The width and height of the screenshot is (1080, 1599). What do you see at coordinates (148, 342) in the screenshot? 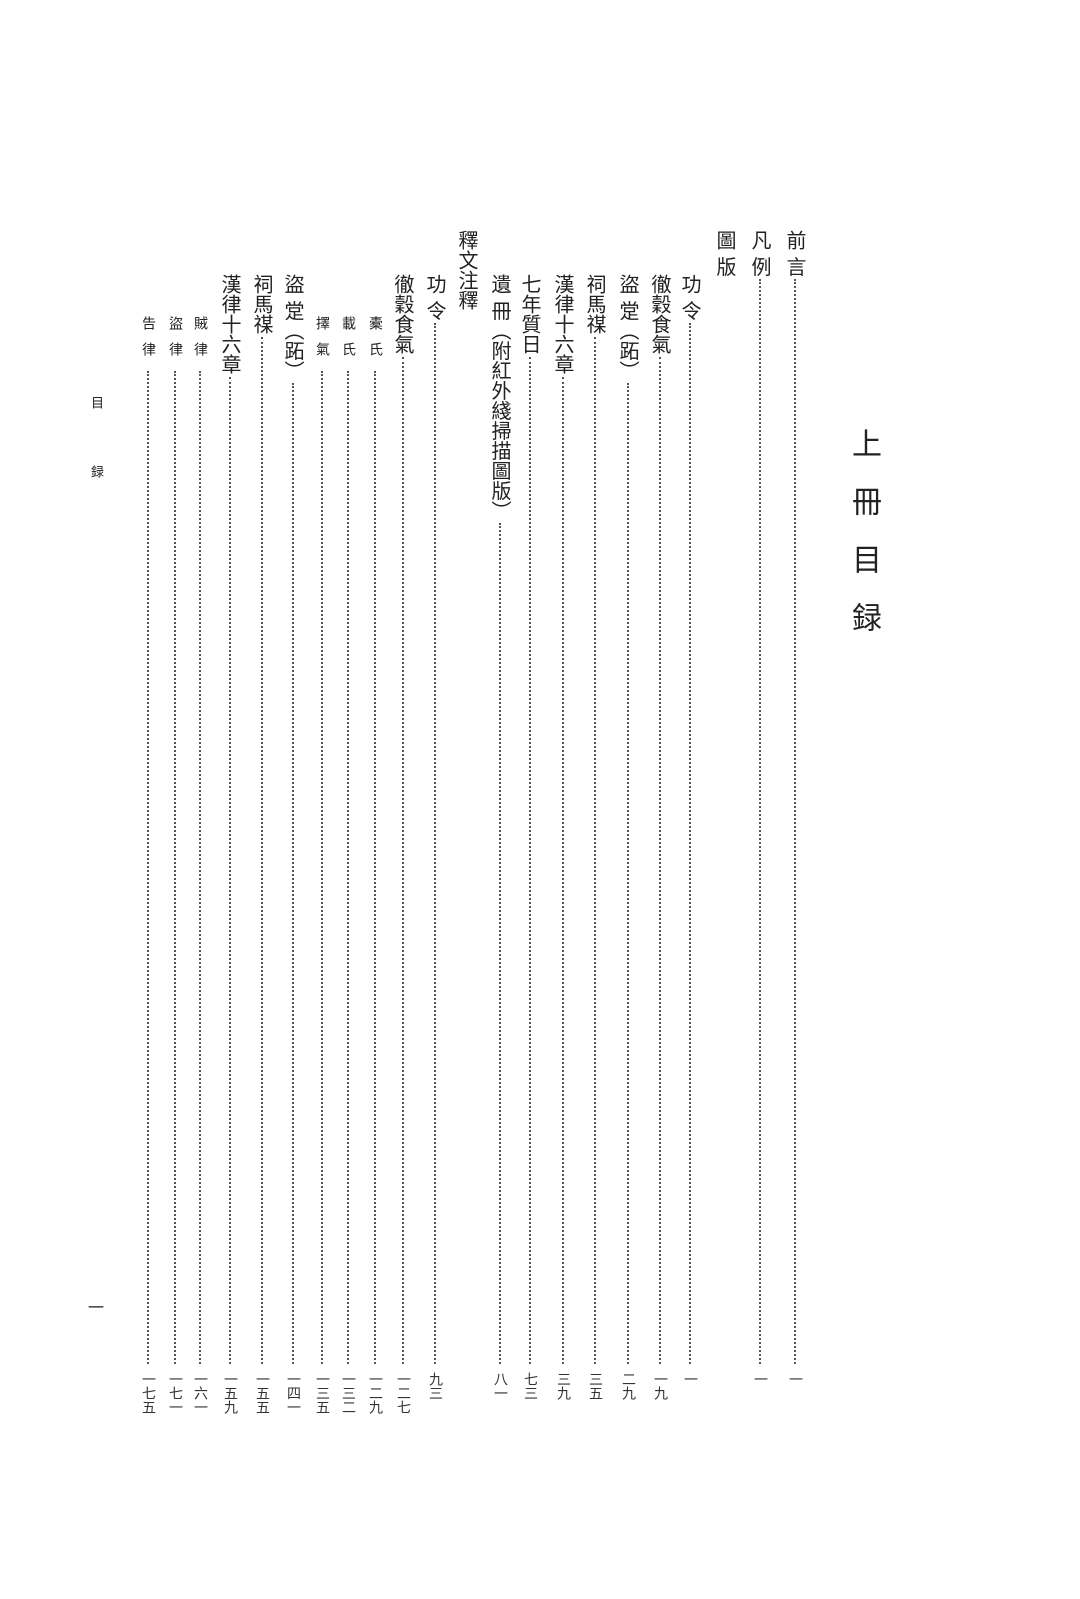
I see `toc-entry-label: 告律` at bounding box center [148, 342].